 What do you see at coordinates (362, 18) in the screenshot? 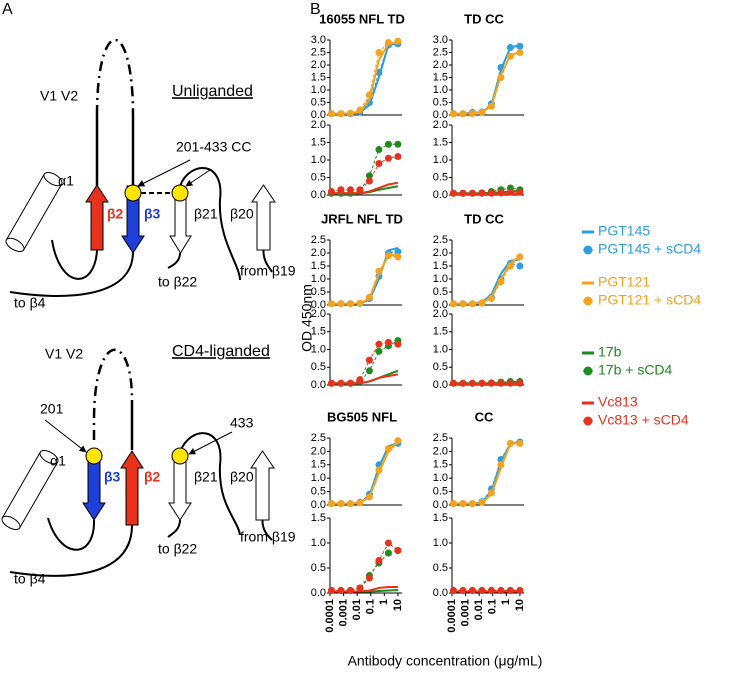
I see `chart-title: 16055 NFL TD` at bounding box center [362, 18].